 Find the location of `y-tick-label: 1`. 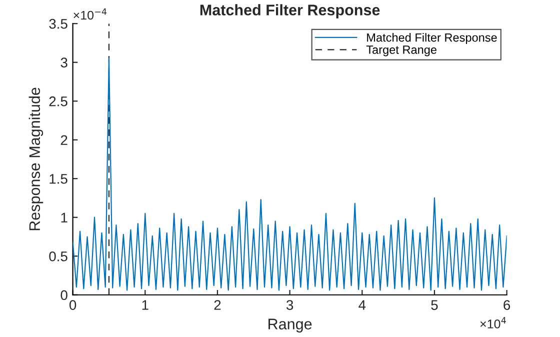

y-tick-label: 1 is located at coordinates (64, 217).